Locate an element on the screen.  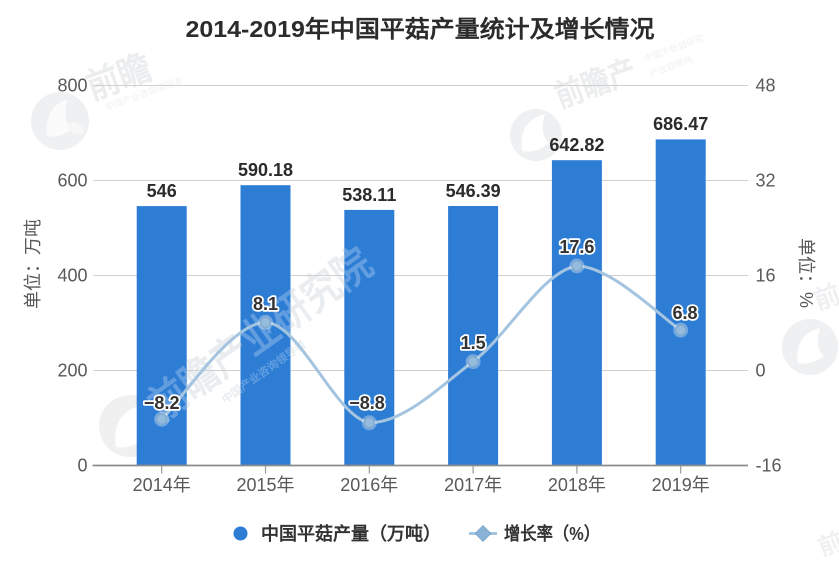
svg-text: 2014-2019年中国平菇产量统计及增长情况 is located at coordinates (421, 28).